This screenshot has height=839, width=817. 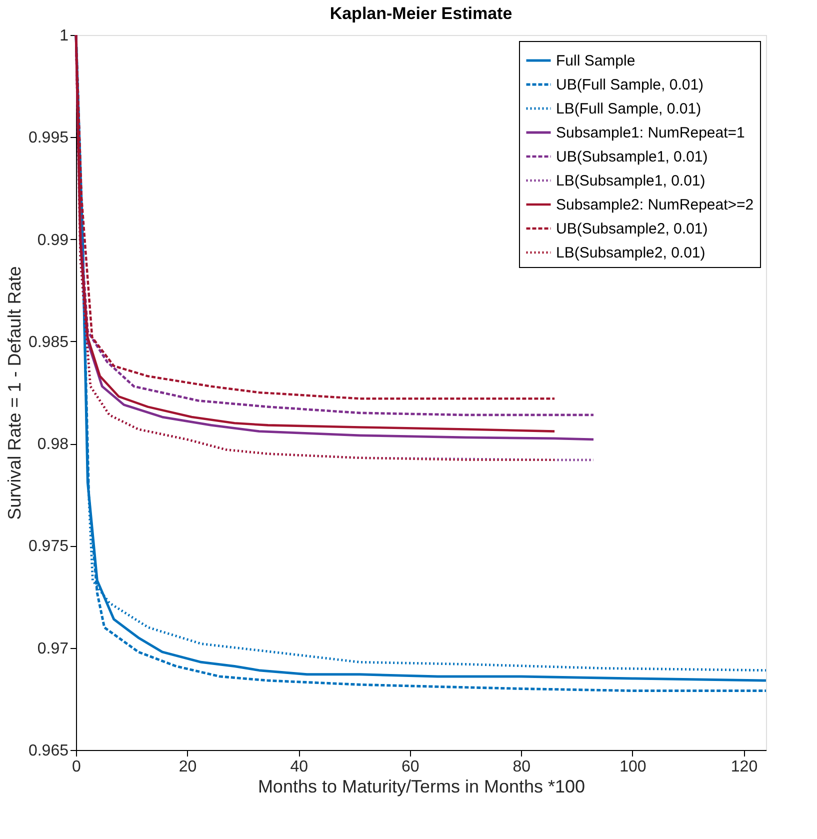 What do you see at coordinates (596, 61) in the screenshot?
I see `legend-label: Full Sample` at bounding box center [596, 61].